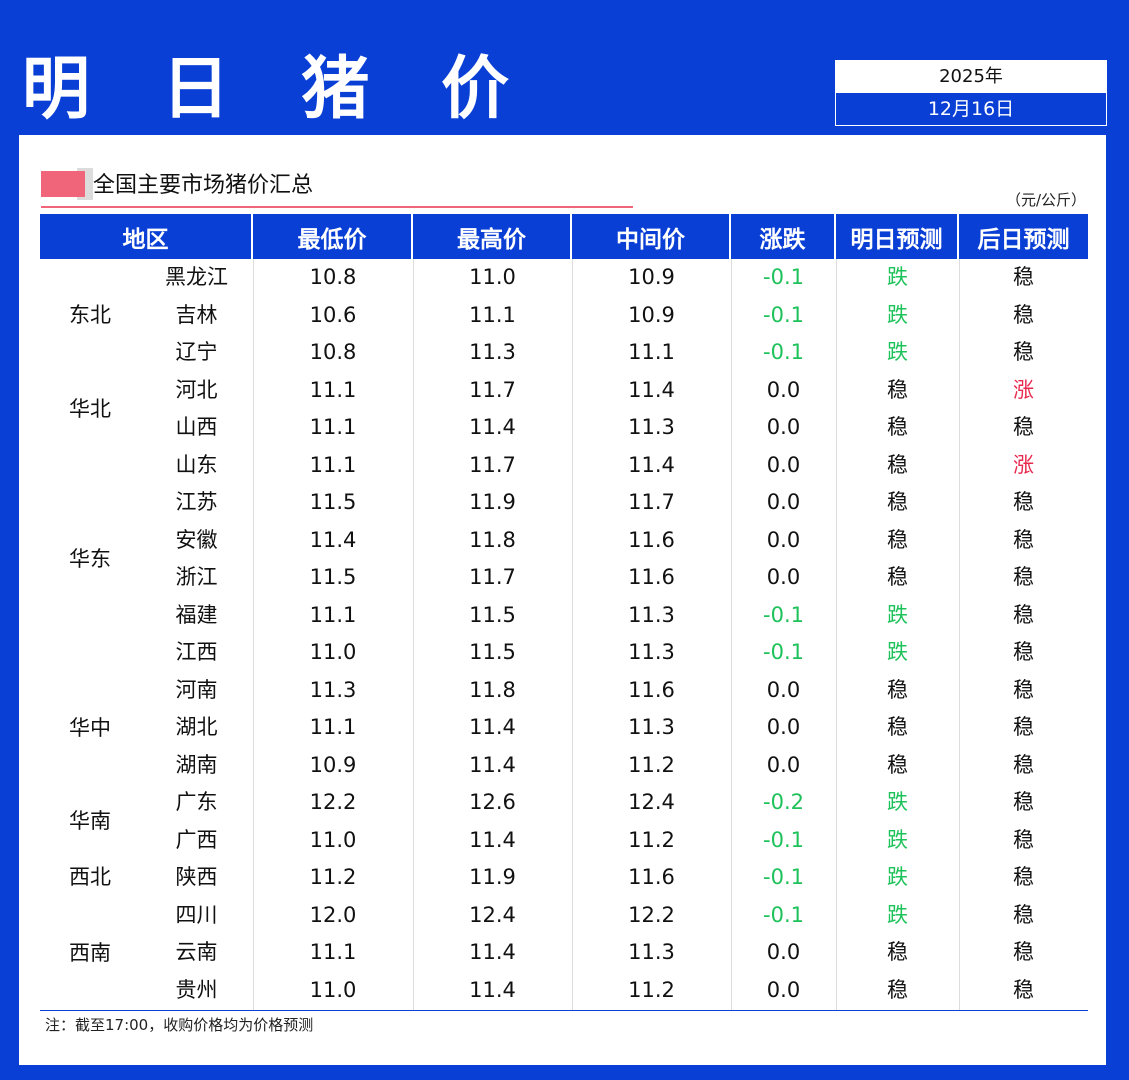 The height and width of the screenshot is (1080, 1129). I want to click on table-row: 河北 11.1 11.7 11.4 0.0 稳 涨, so click(564, 391).